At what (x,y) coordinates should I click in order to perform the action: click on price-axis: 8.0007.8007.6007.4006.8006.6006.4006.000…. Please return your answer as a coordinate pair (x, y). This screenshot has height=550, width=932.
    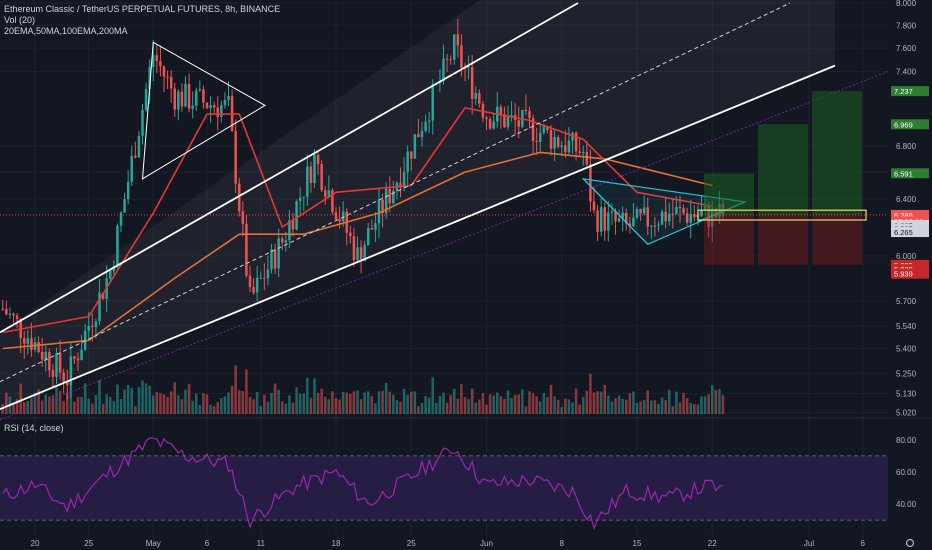
    Looking at the image, I should click on (910, 209).